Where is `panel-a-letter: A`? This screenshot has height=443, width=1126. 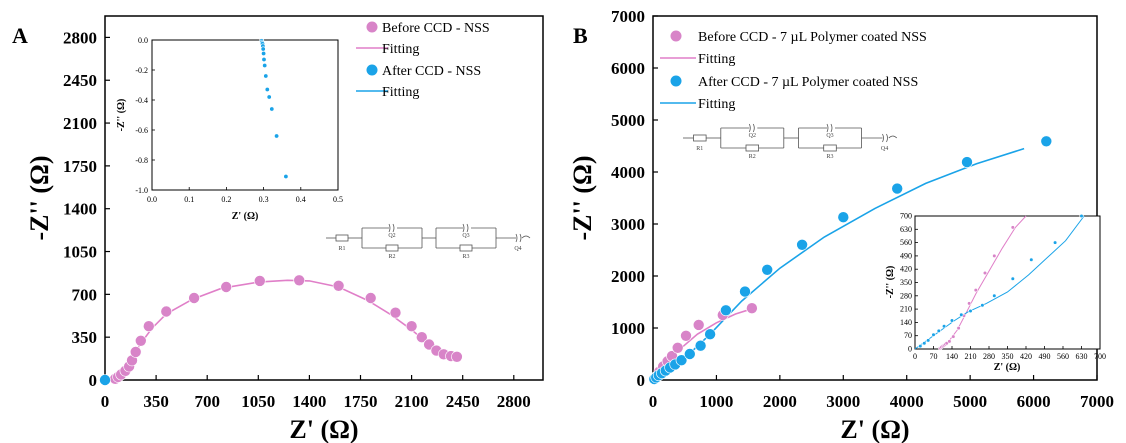
panel-a-letter: A is located at coordinates (20, 35).